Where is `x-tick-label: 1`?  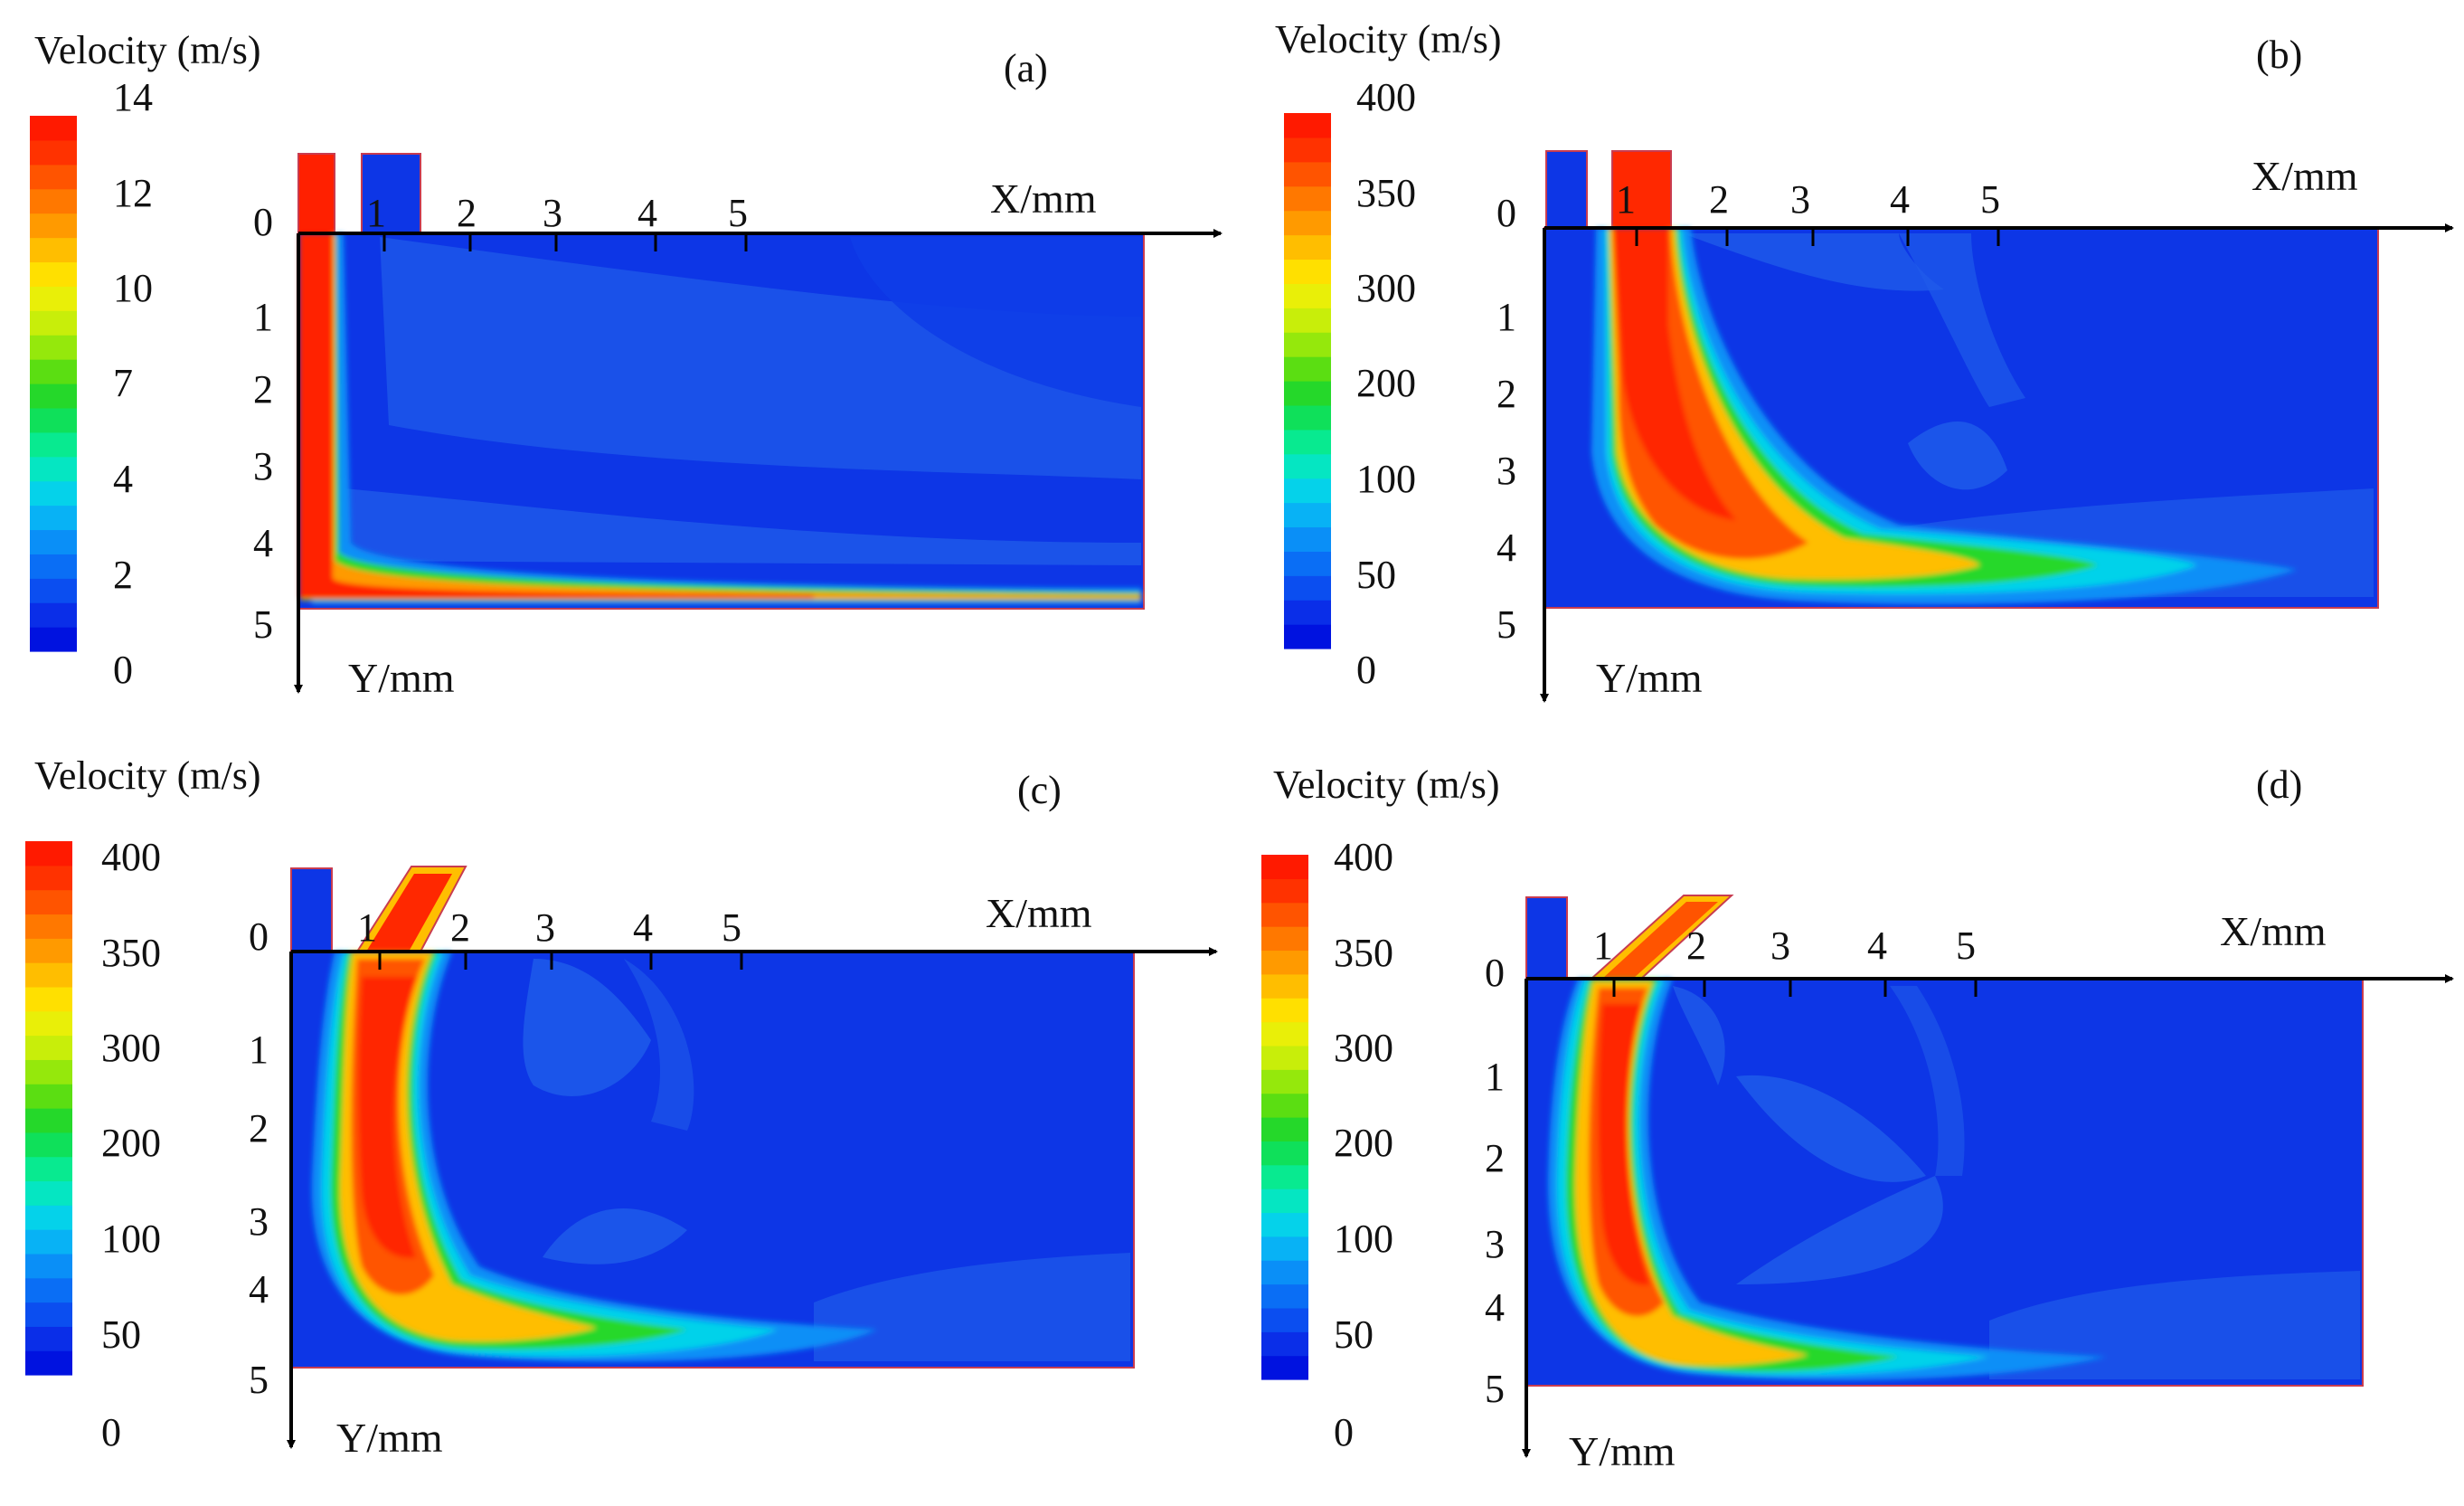
x-tick-label: 1 is located at coordinates (376, 213).